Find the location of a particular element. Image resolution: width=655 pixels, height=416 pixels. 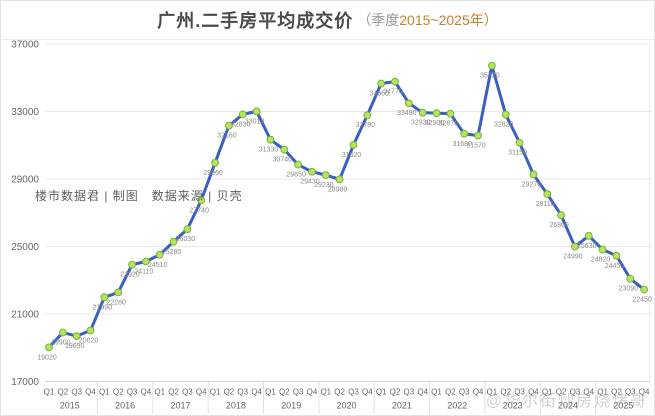

y-tick-label: 33000 is located at coordinates (25, 112).